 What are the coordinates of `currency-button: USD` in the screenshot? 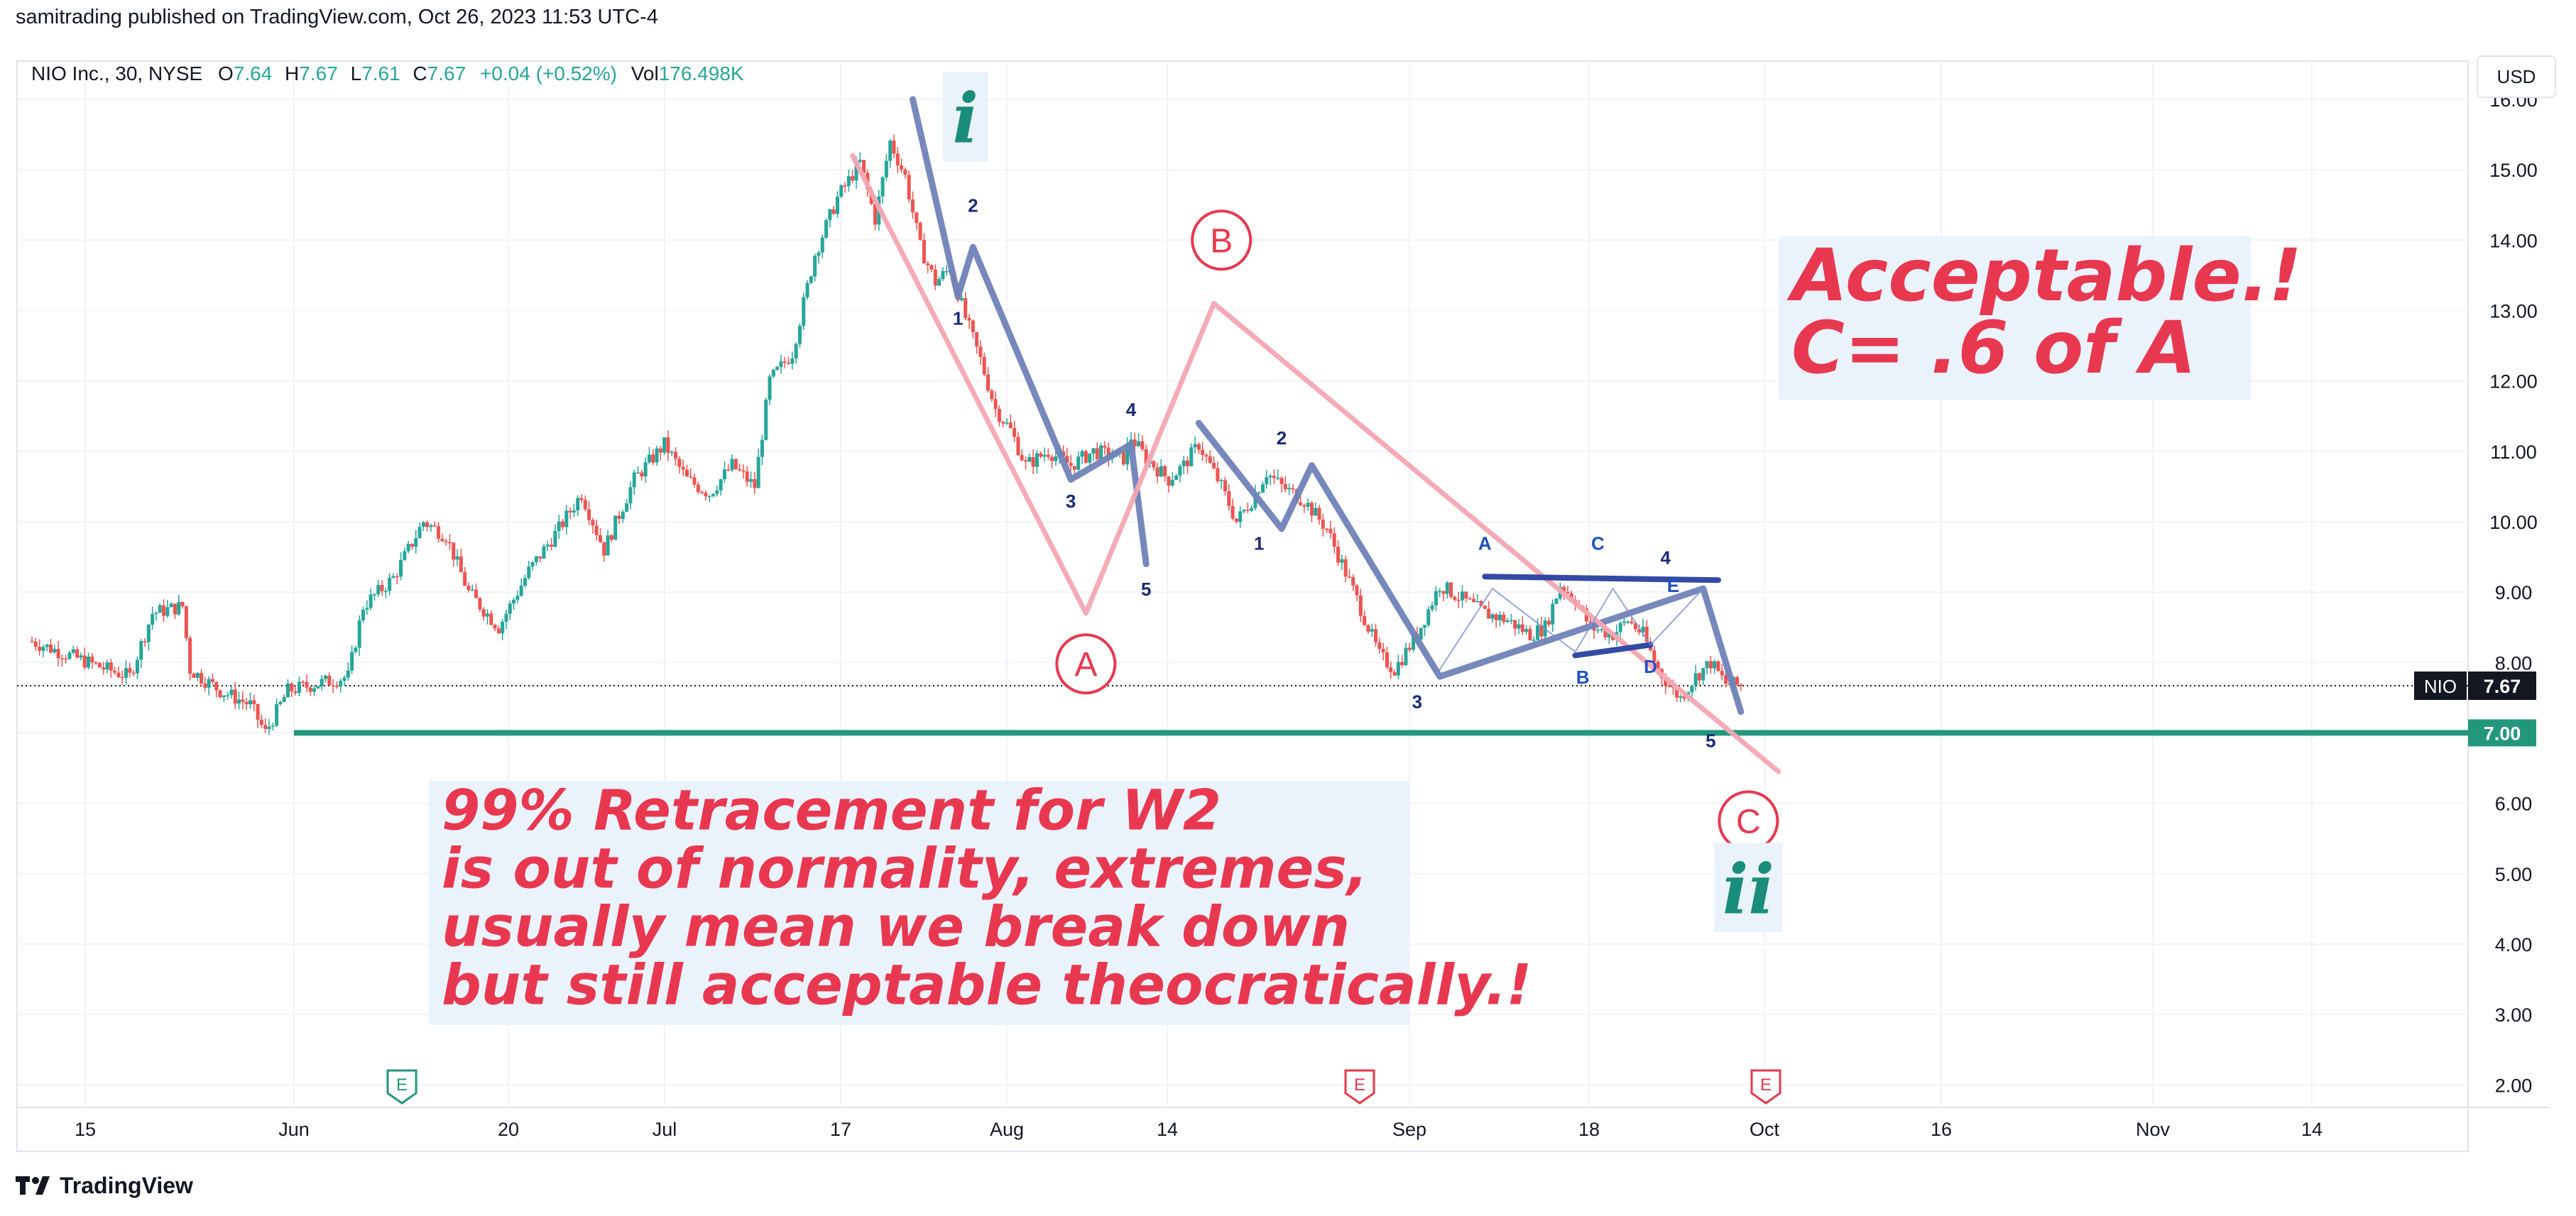 It's located at (2516, 77).